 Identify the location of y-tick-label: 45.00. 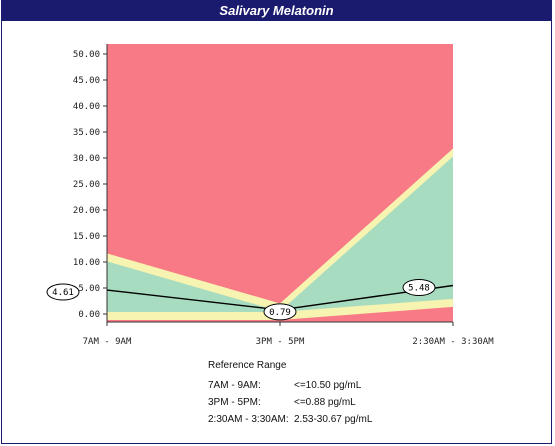
(86, 81).